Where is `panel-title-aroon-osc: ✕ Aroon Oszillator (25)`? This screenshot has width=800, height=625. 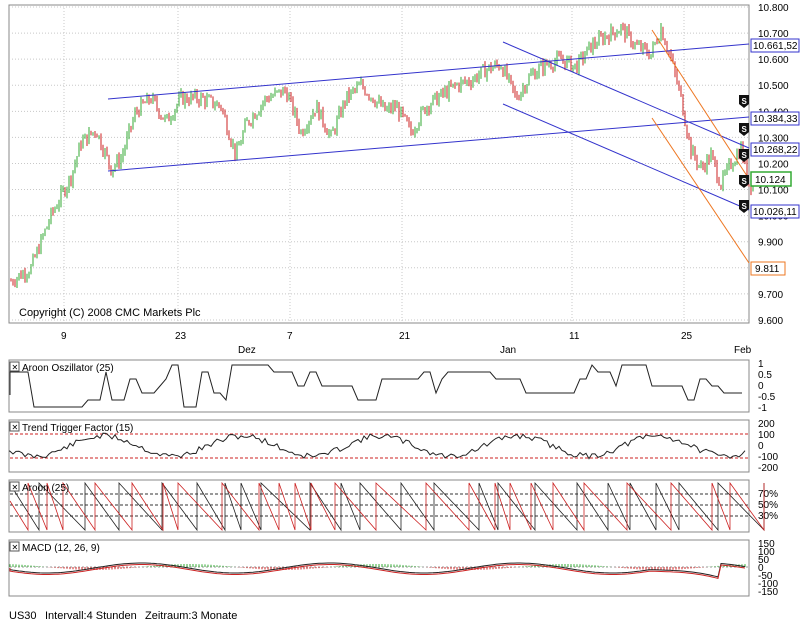 panel-title-aroon-osc: ✕ Aroon Oszillator (25) is located at coordinates (61, 367).